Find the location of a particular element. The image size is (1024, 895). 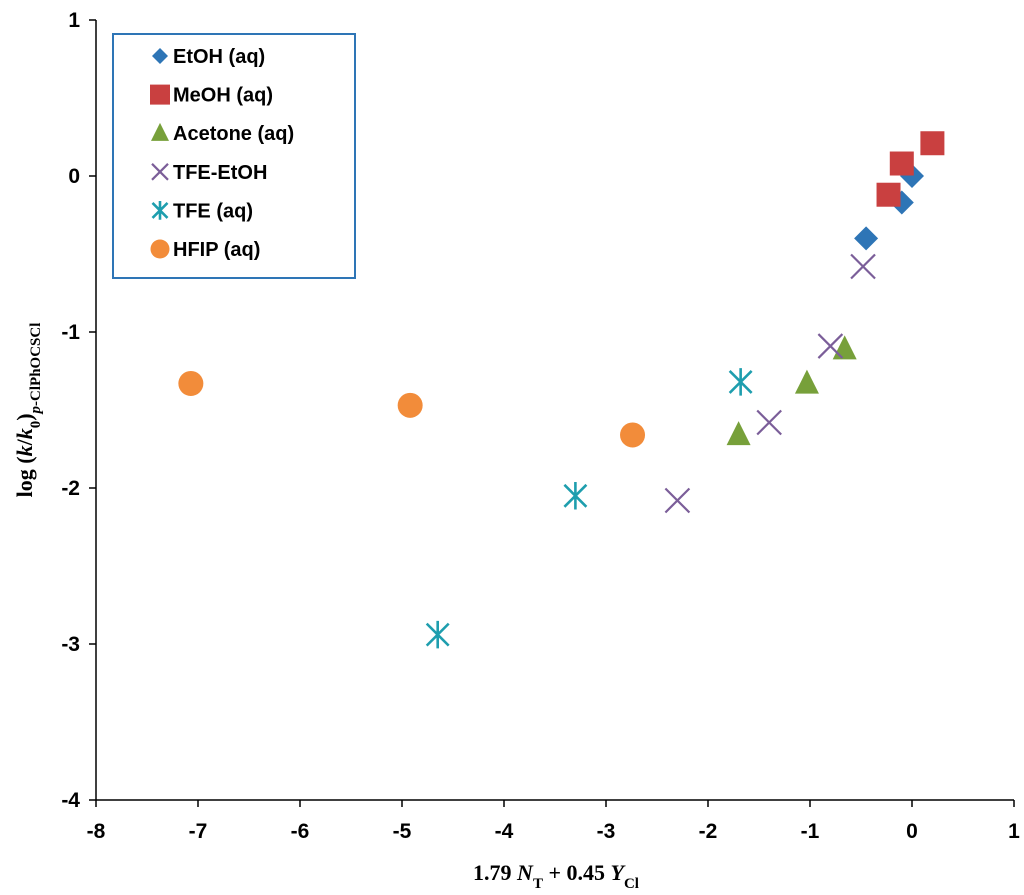

legend-label: EtOH (aq) is located at coordinates (219, 57).